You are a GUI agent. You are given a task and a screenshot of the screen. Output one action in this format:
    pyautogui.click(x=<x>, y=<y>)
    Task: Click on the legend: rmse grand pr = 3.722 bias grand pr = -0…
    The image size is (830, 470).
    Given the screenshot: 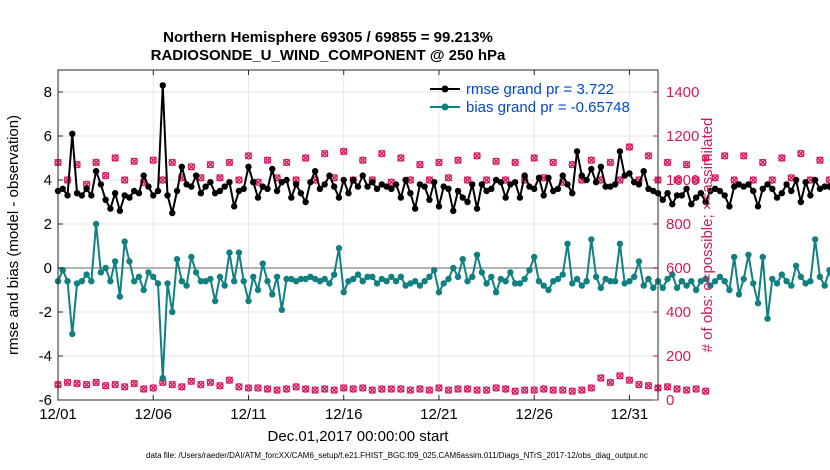 What is the action you would take?
    pyautogui.click(x=530, y=98)
    